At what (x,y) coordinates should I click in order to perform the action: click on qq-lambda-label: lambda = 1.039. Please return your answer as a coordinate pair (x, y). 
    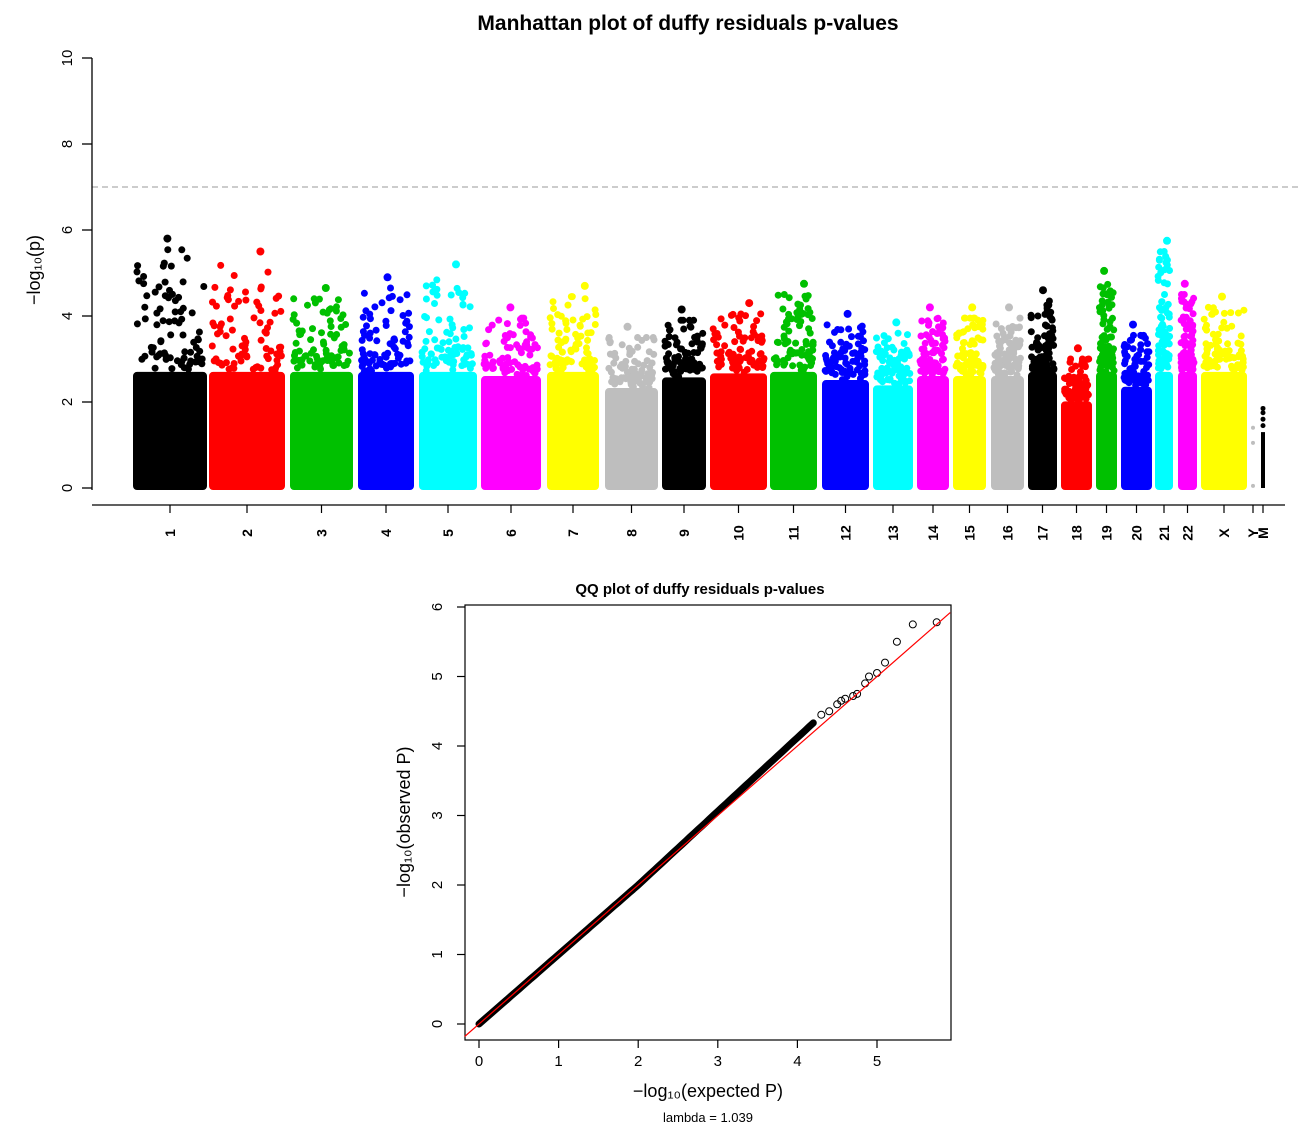
    Looking at the image, I should click on (708, 1117).